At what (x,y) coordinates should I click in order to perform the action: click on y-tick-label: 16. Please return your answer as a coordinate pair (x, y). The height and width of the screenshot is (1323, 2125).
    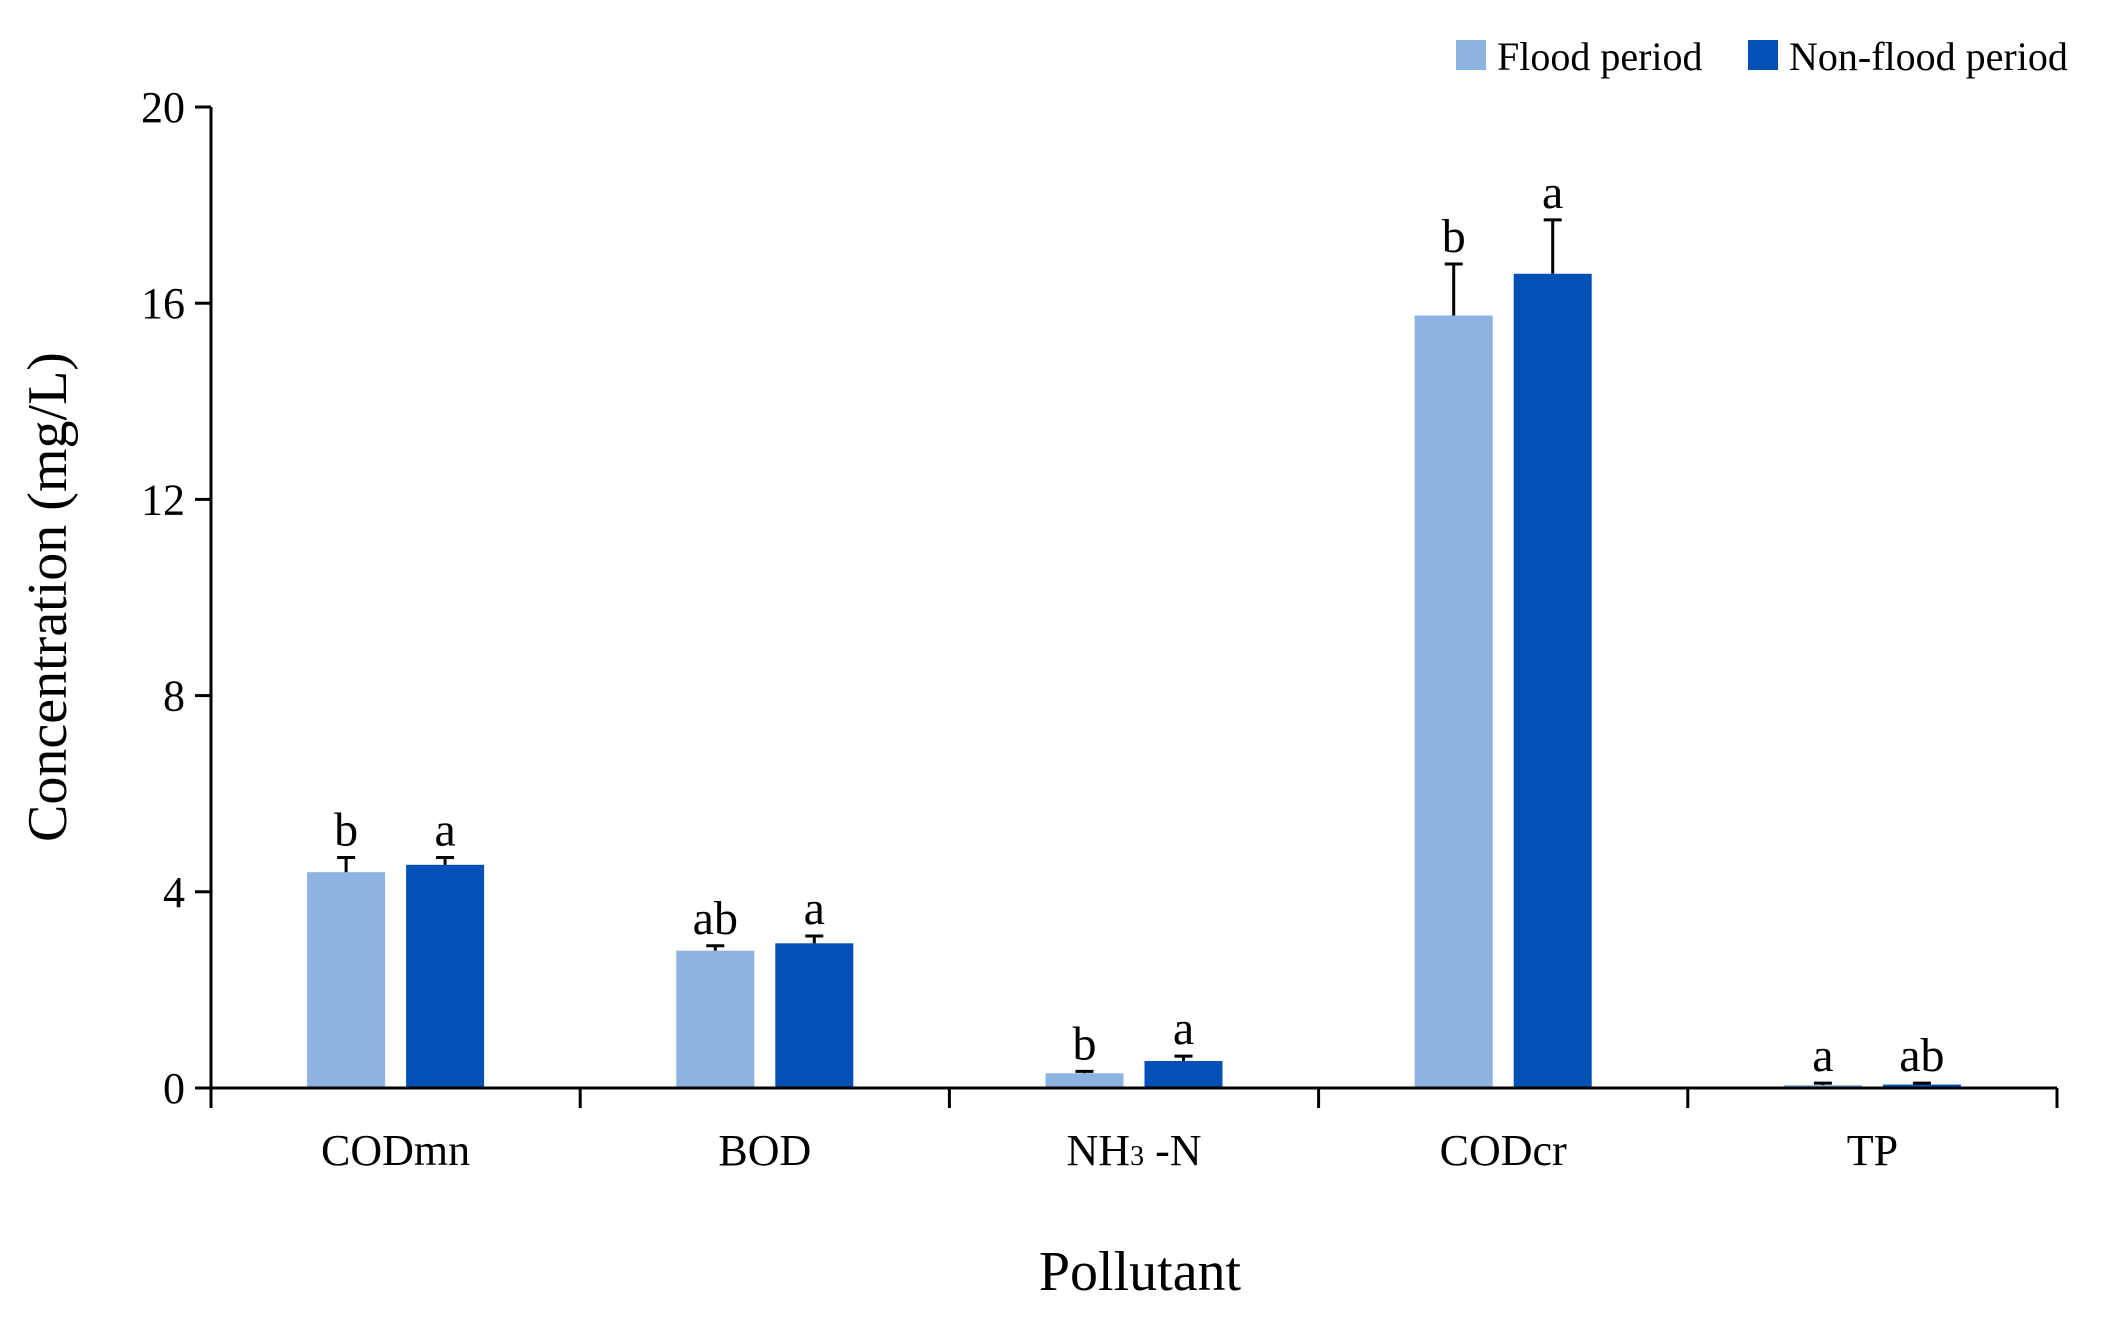
    Looking at the image, I should click on (163, 303).